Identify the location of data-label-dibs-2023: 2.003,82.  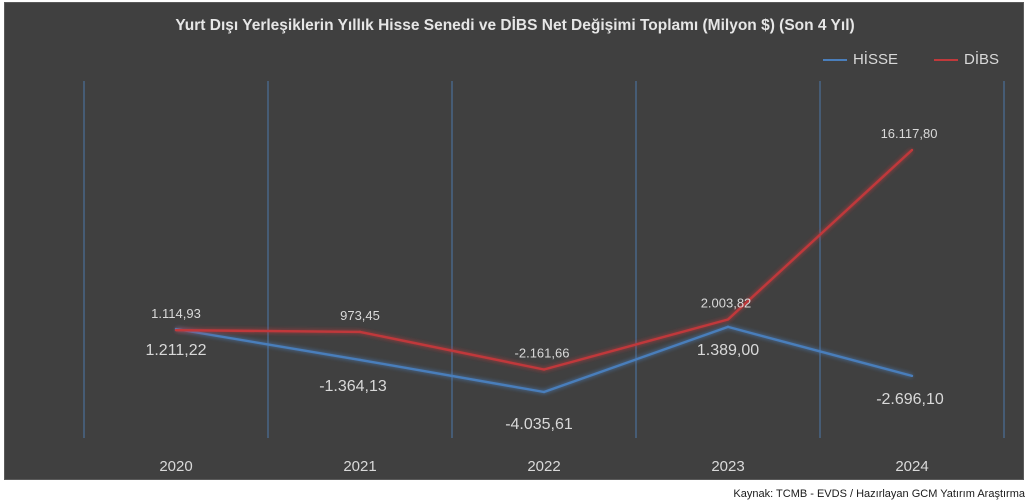
(726, 302).